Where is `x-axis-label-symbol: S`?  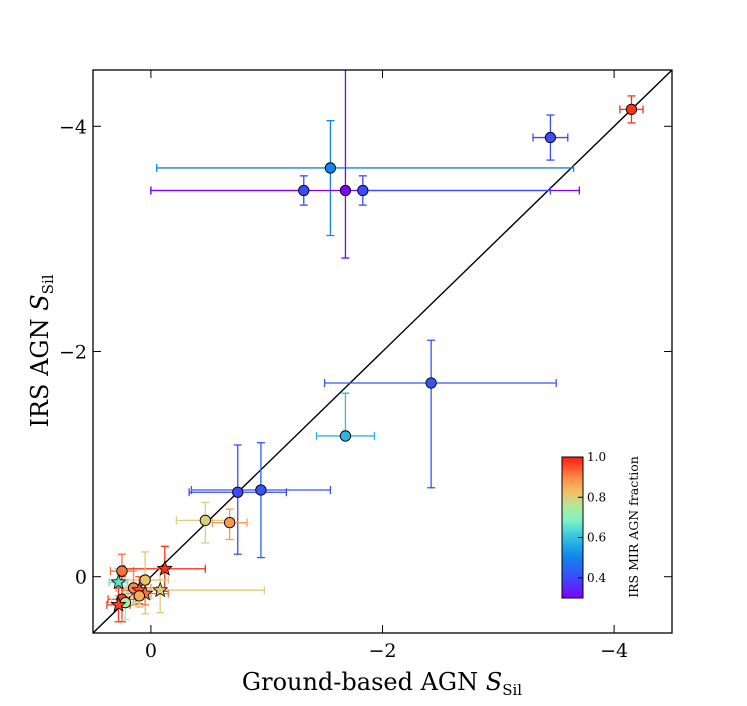
x-axis-label-symbol: S is located at coordinates (494, 682).